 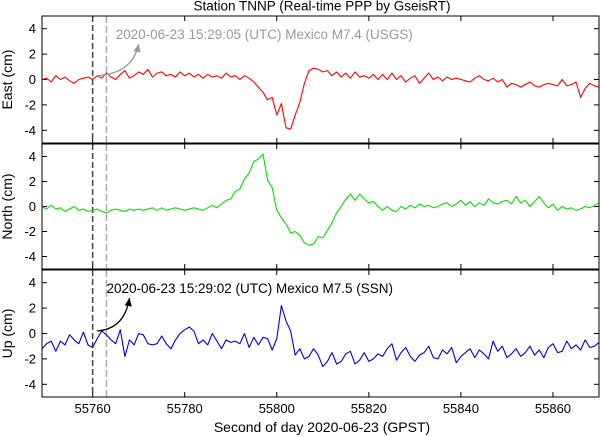 What do you see at coordinates (7, 206) in the screenshot?
I see `y-axis-label-north: North (cm)` at bounding box center [7, 206].